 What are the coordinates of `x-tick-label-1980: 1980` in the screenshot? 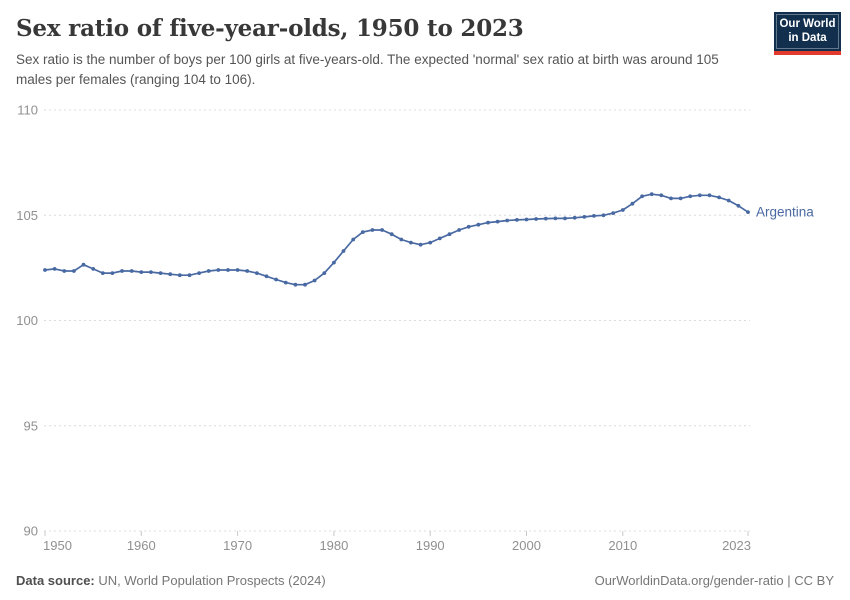 It's located at (333, 545).